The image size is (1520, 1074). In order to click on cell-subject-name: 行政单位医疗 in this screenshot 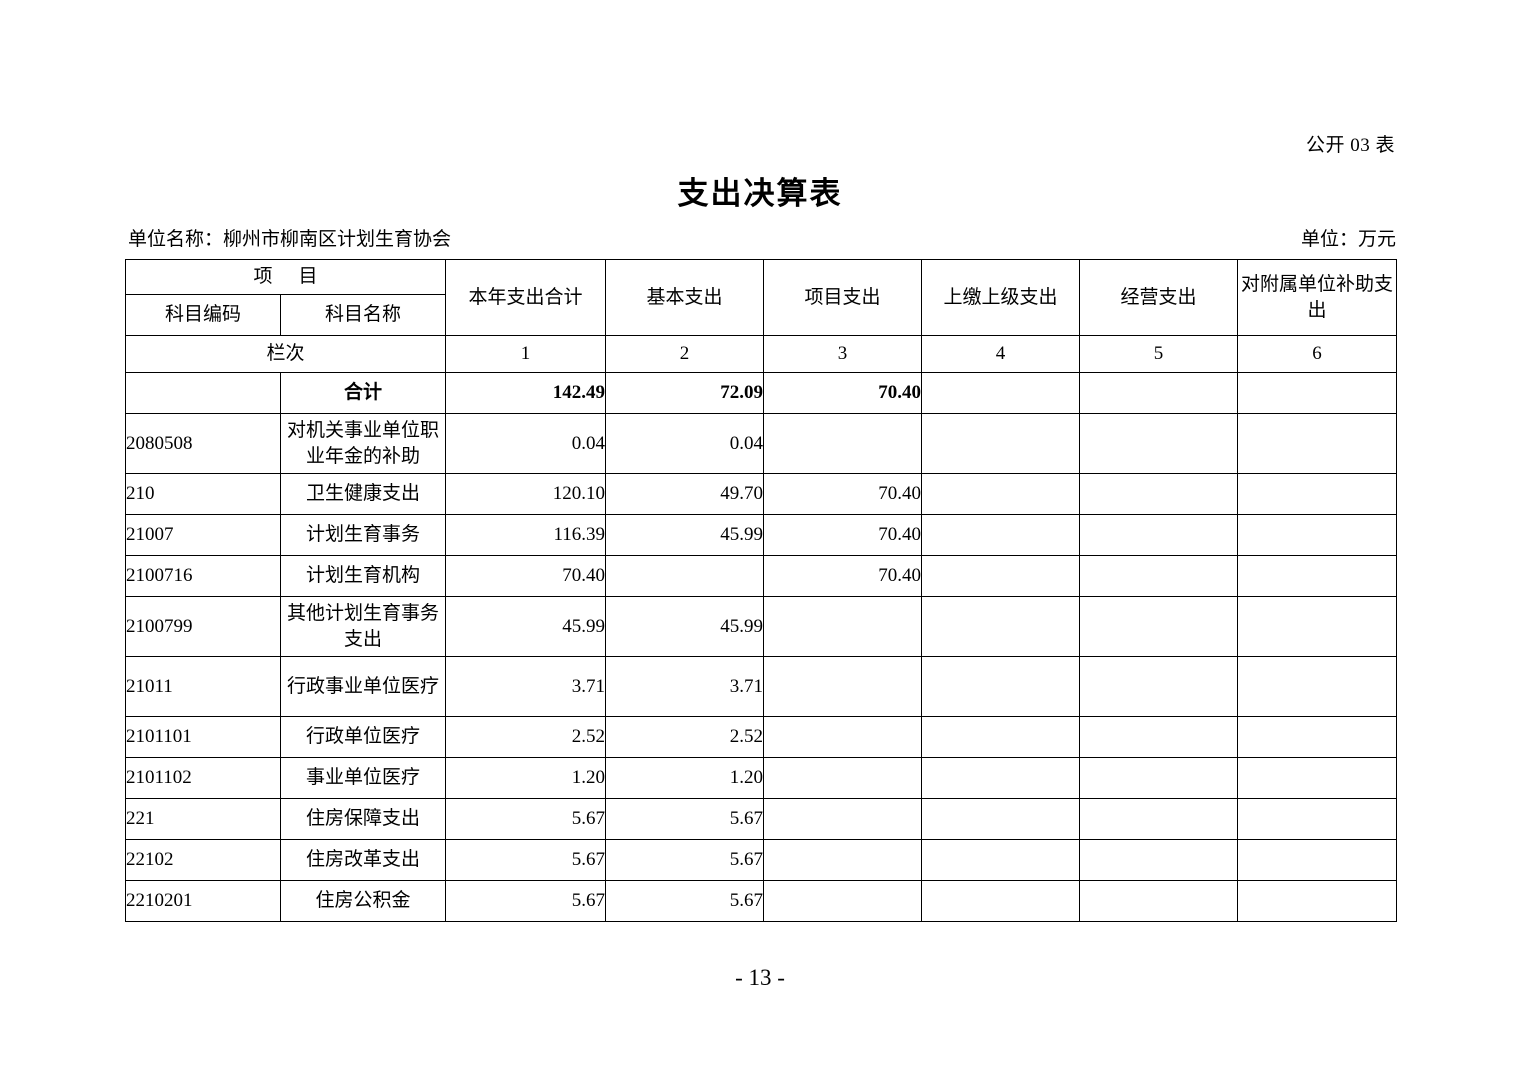, I will do `click(363, 737)`.